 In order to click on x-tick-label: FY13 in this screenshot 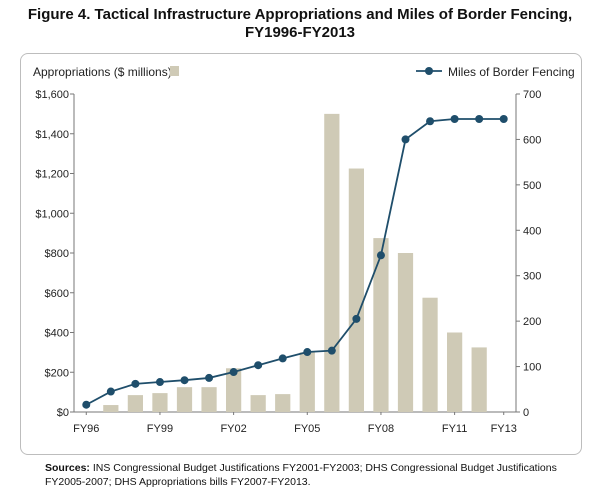, I will do `click(504, 429)`.